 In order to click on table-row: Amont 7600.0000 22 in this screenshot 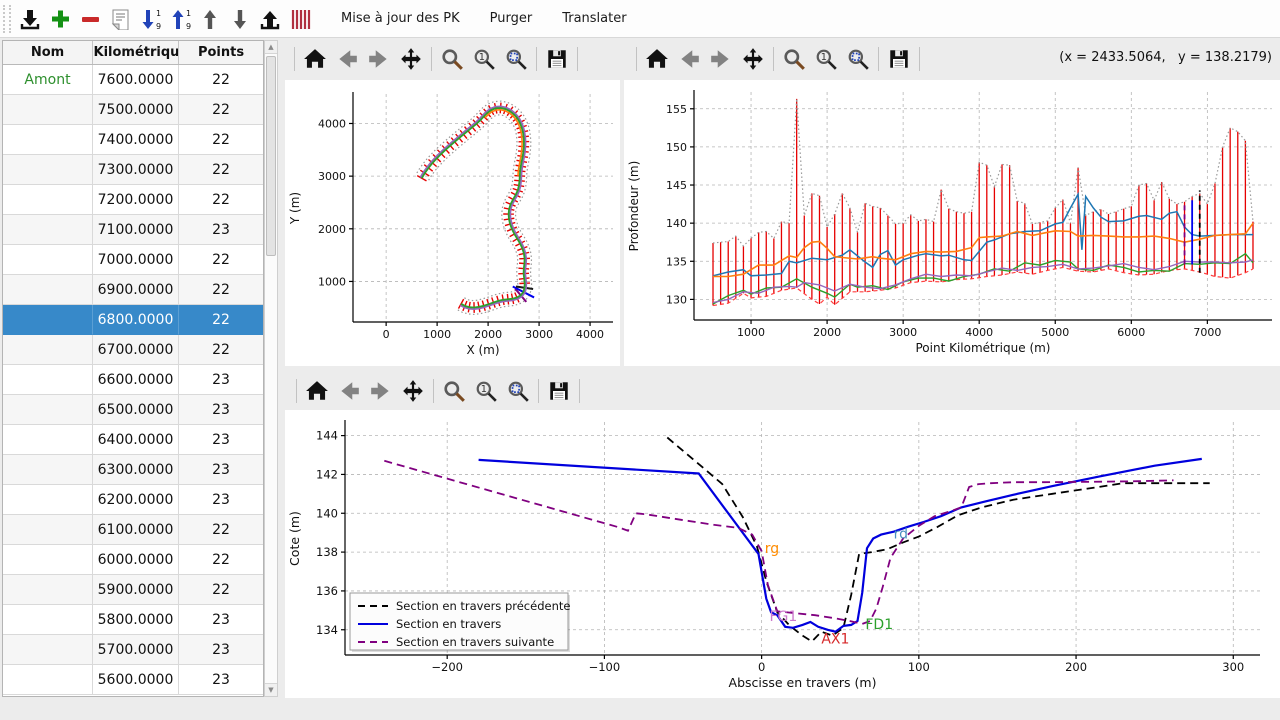, I will do `click(133, 80)`.